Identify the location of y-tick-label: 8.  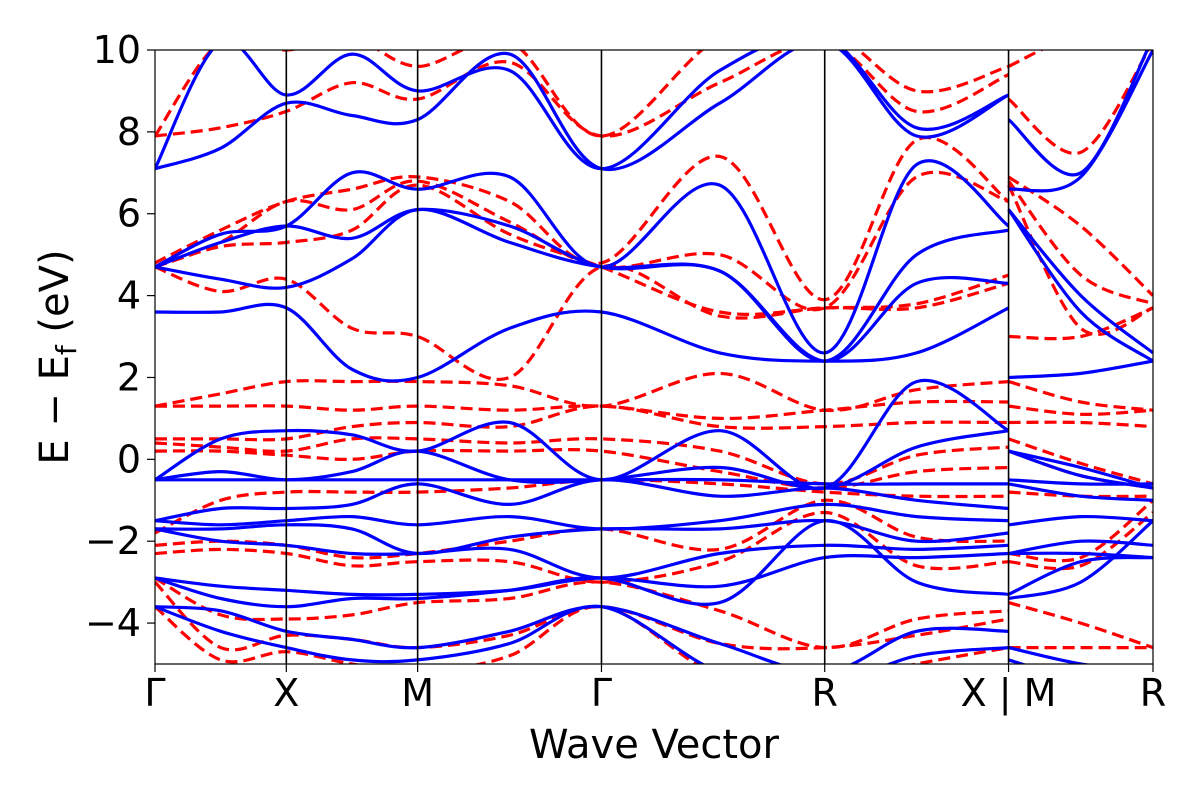
(129, 132).